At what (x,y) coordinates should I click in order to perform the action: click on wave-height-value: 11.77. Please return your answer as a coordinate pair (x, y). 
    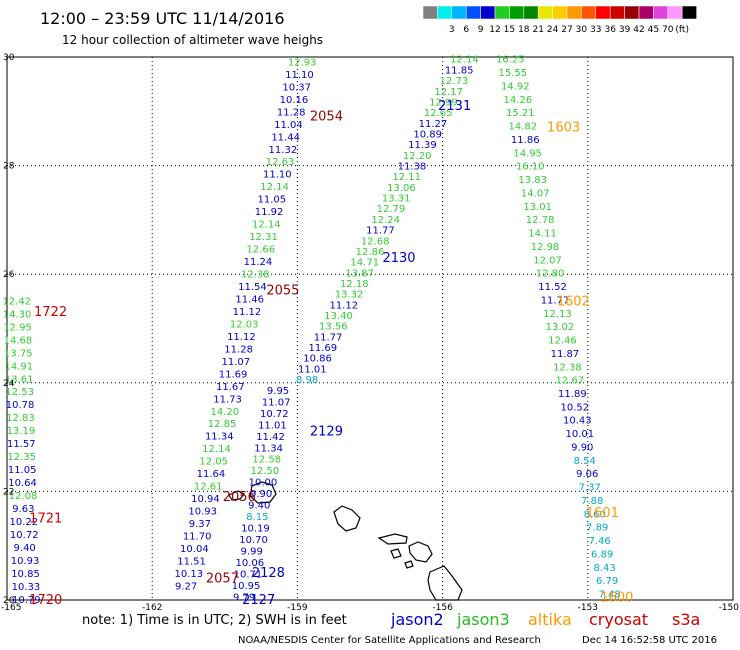
    Looking at the image, I should click on (380, 231).